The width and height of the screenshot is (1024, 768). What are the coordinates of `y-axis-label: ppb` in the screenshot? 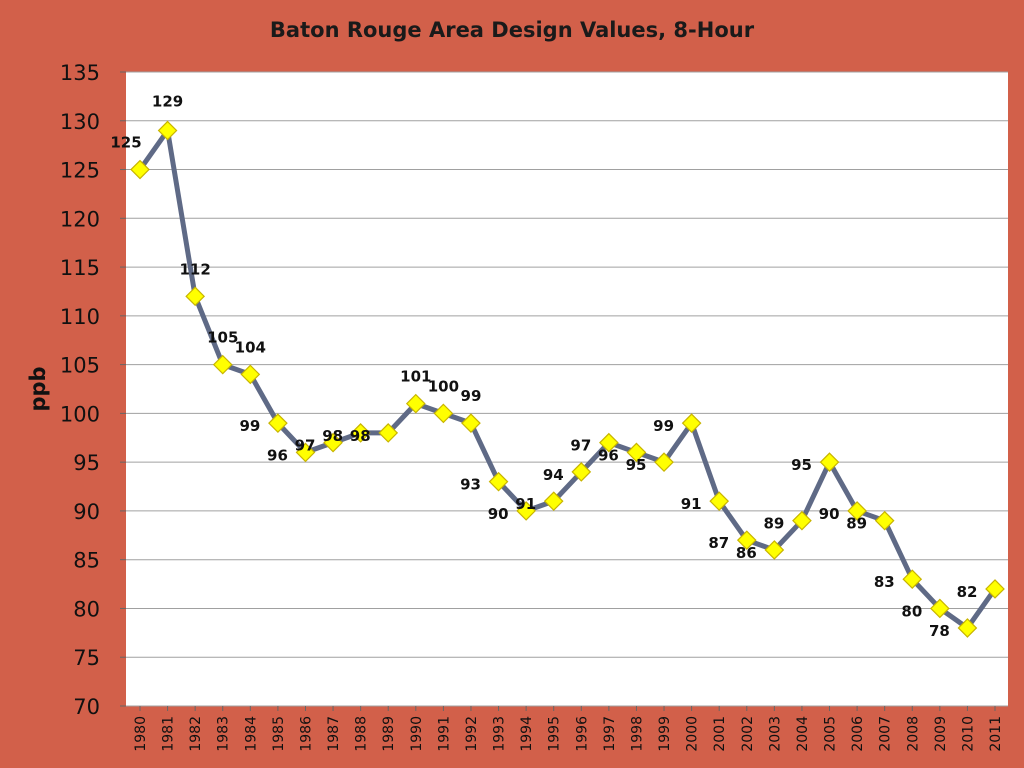 It's located at (38, 388).